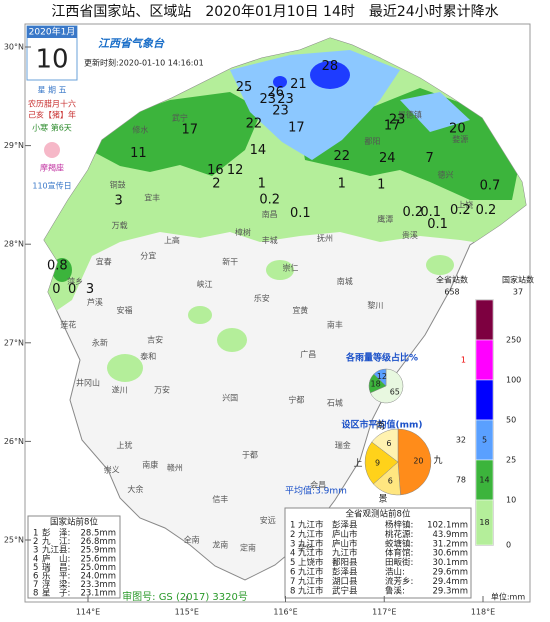 Image resolution: width=550 pixels, height=622 pixels. Describe the element at coordinates (274, 11) in the screenshot. I see `title: 江西省国家站、区域站 2020年01月10日 14时 最近24小时累计降水` at that location.